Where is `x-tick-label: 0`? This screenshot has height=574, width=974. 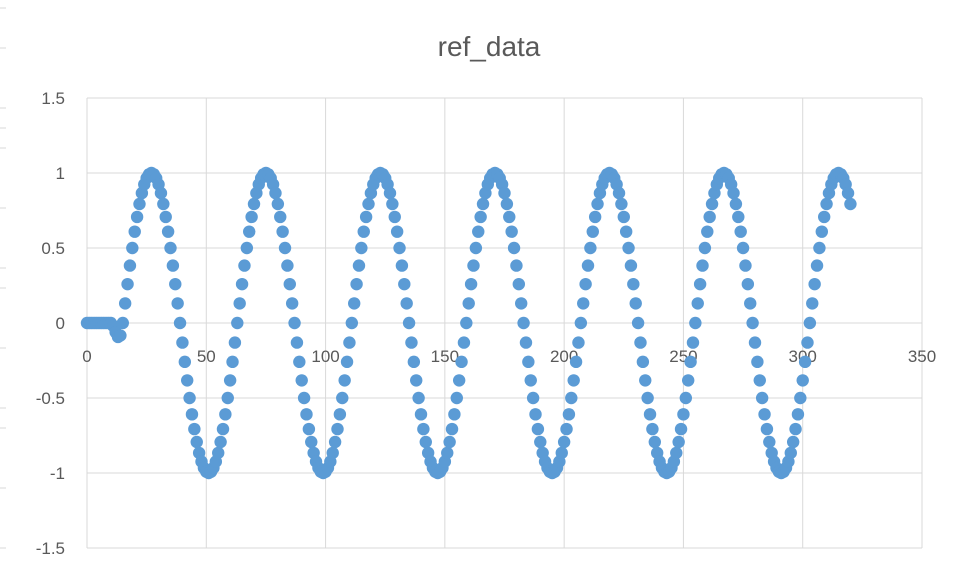 x-tick-label: 0 is located at coordinates (86, 356).